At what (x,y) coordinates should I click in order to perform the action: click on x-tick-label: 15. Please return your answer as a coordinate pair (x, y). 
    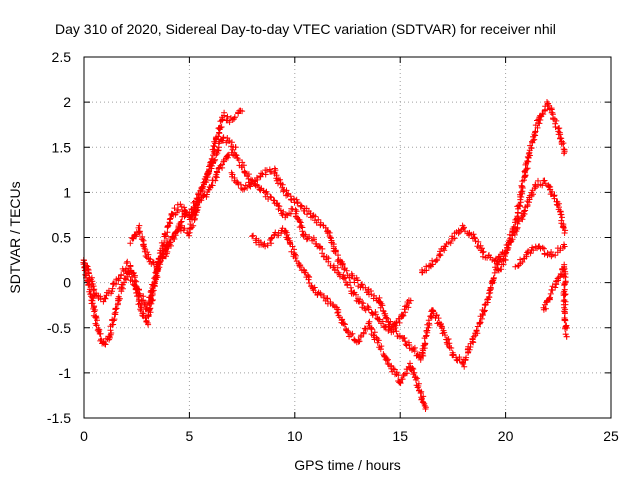
    Looking at the image, I should click on (400, 436).